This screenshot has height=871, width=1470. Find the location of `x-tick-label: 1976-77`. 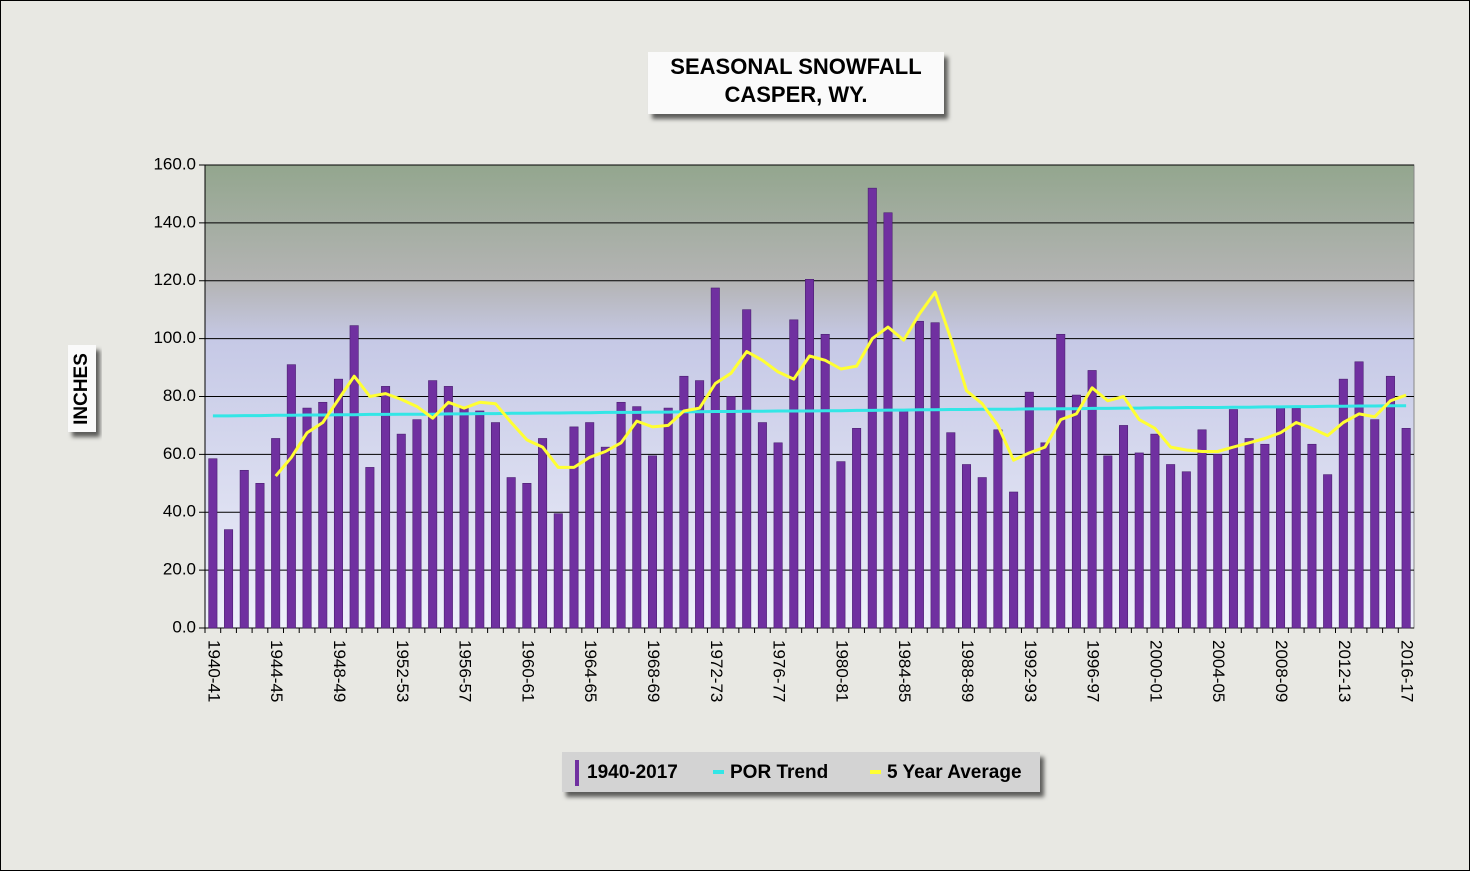

x-tick-label: 1976-77 is located at coordinates (779, 671).